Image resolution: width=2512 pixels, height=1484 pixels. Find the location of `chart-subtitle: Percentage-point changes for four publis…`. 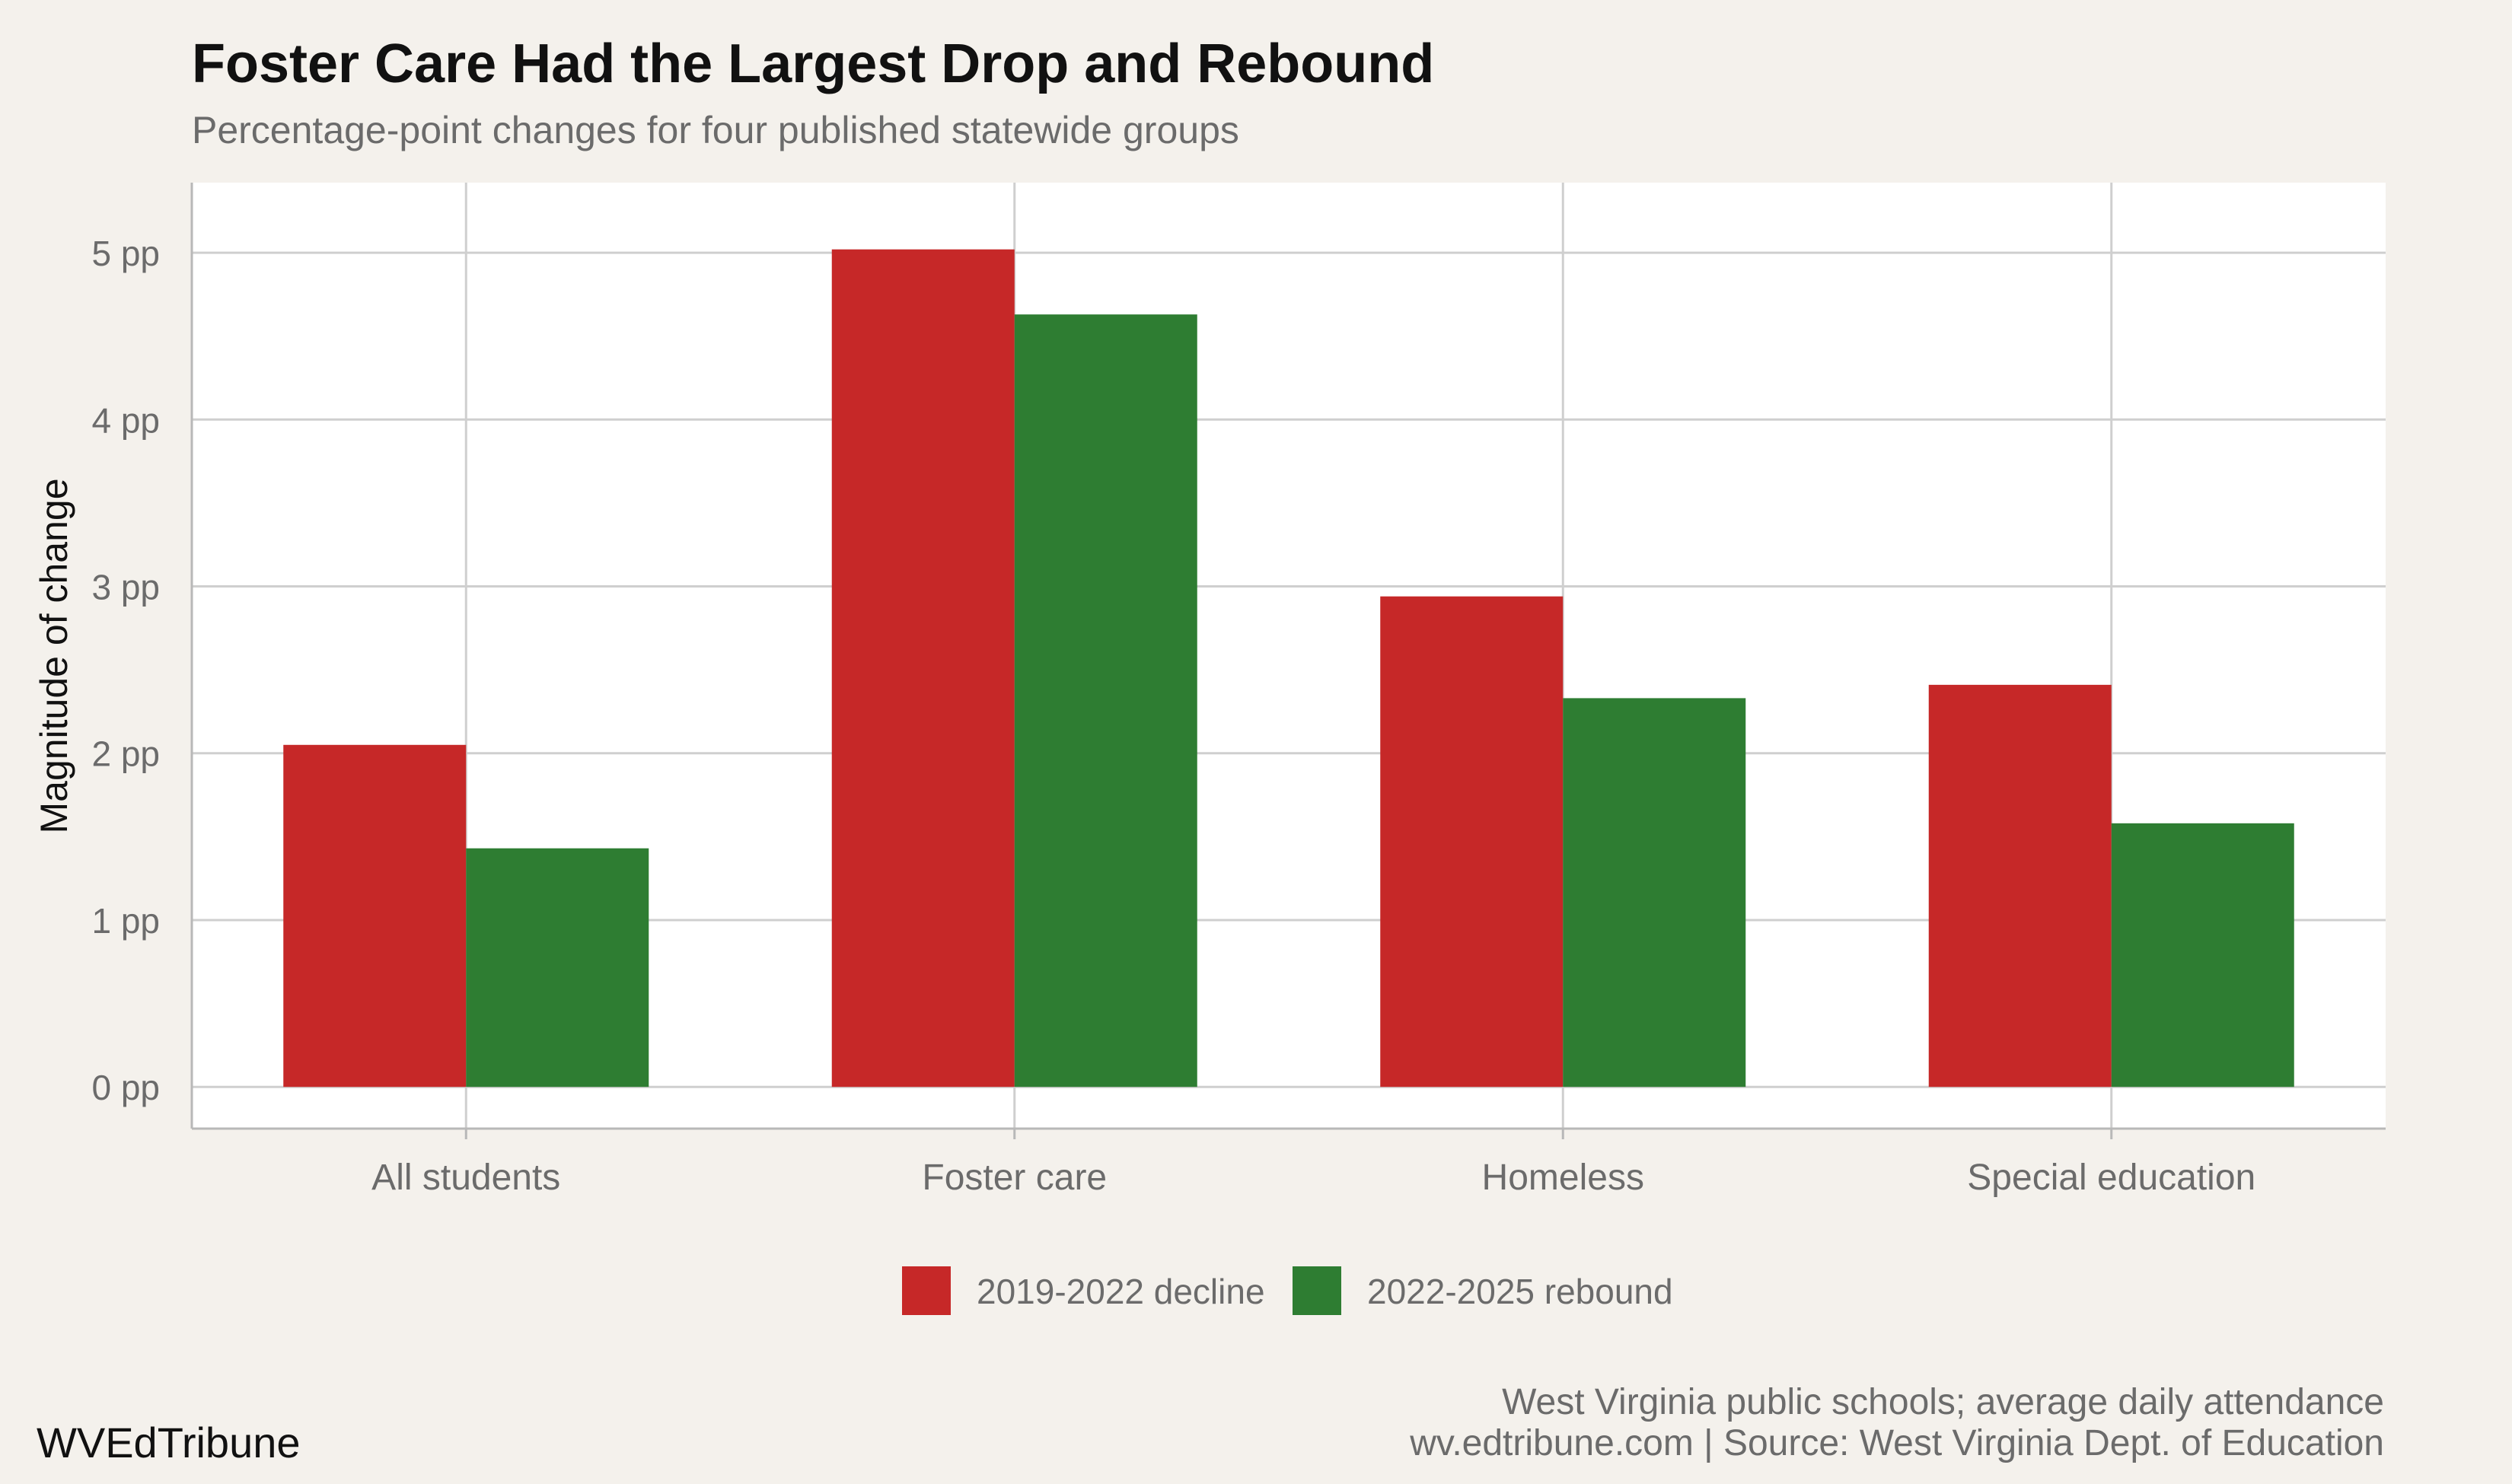

chart-subtitle: Percentage-point changes for four publis… is located at coordinates (715, 130).